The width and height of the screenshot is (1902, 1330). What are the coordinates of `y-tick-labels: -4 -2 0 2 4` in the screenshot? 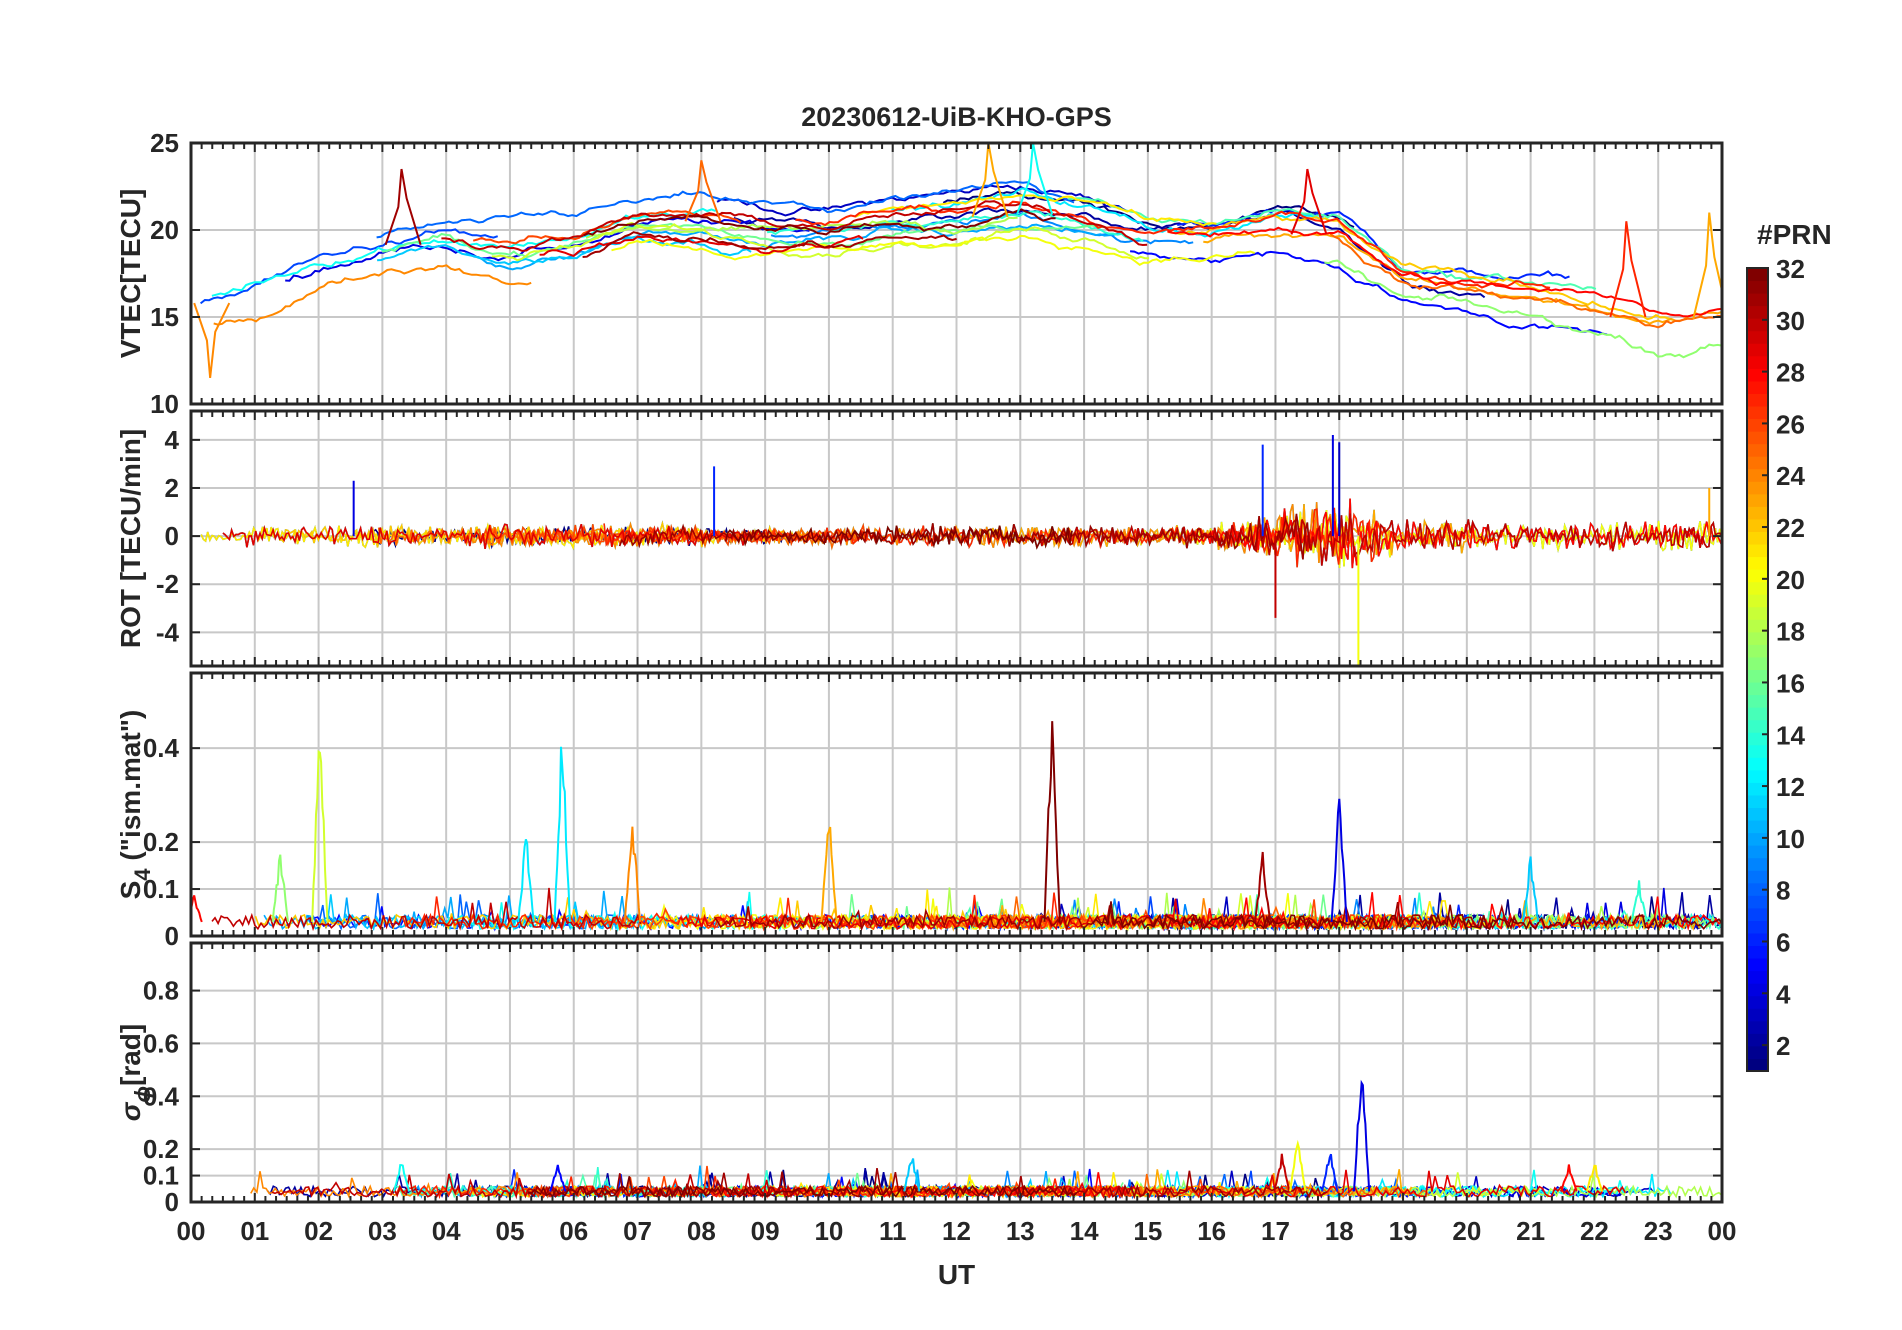 It's located at (939, 536).